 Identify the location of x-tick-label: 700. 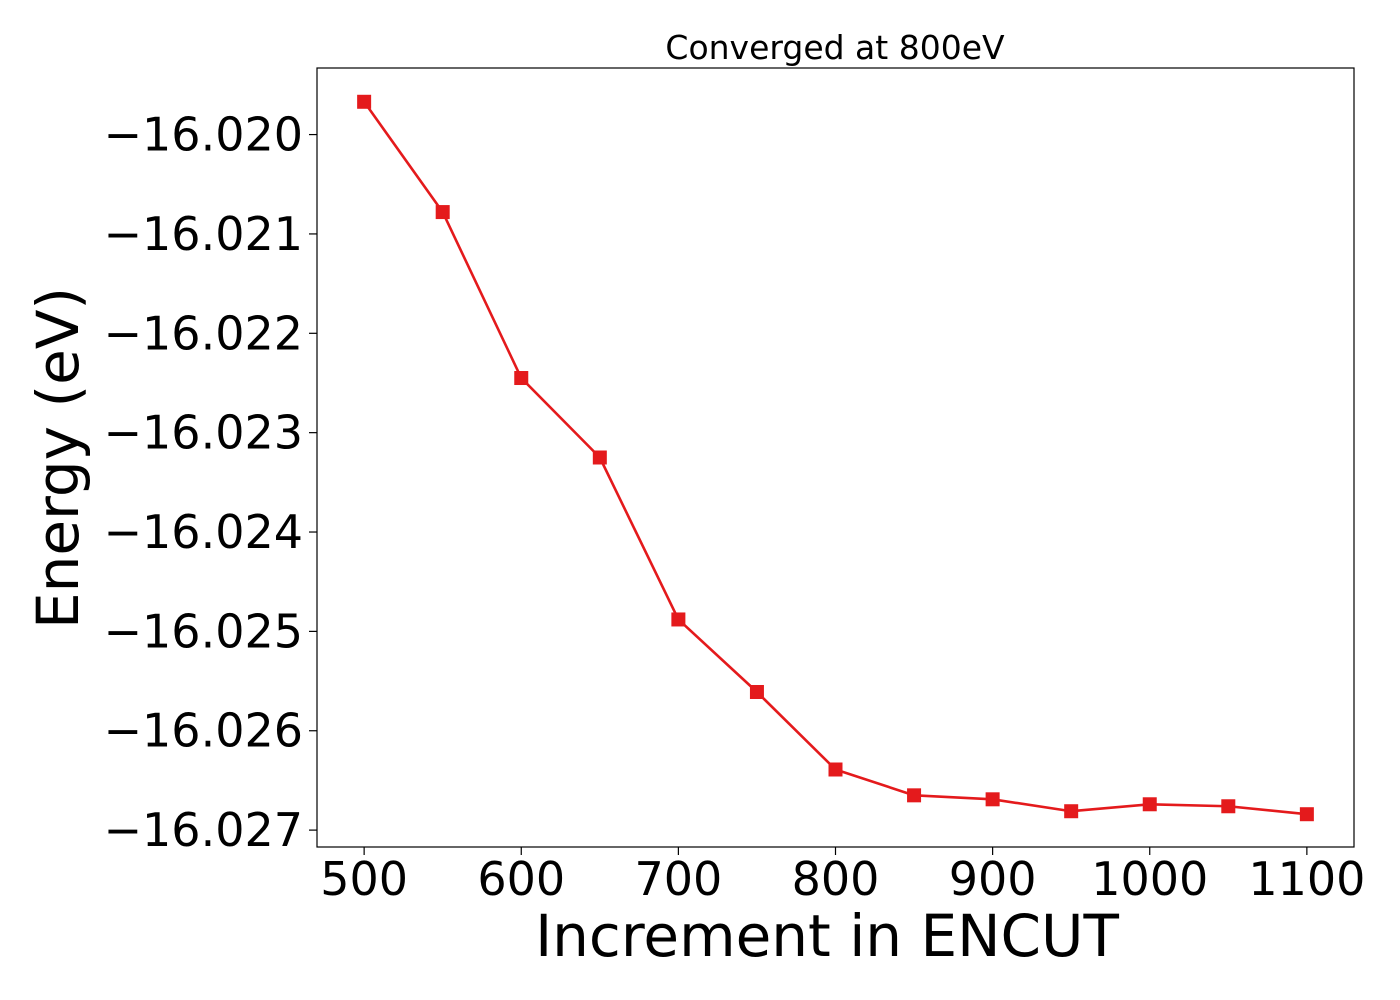
(678, 879).